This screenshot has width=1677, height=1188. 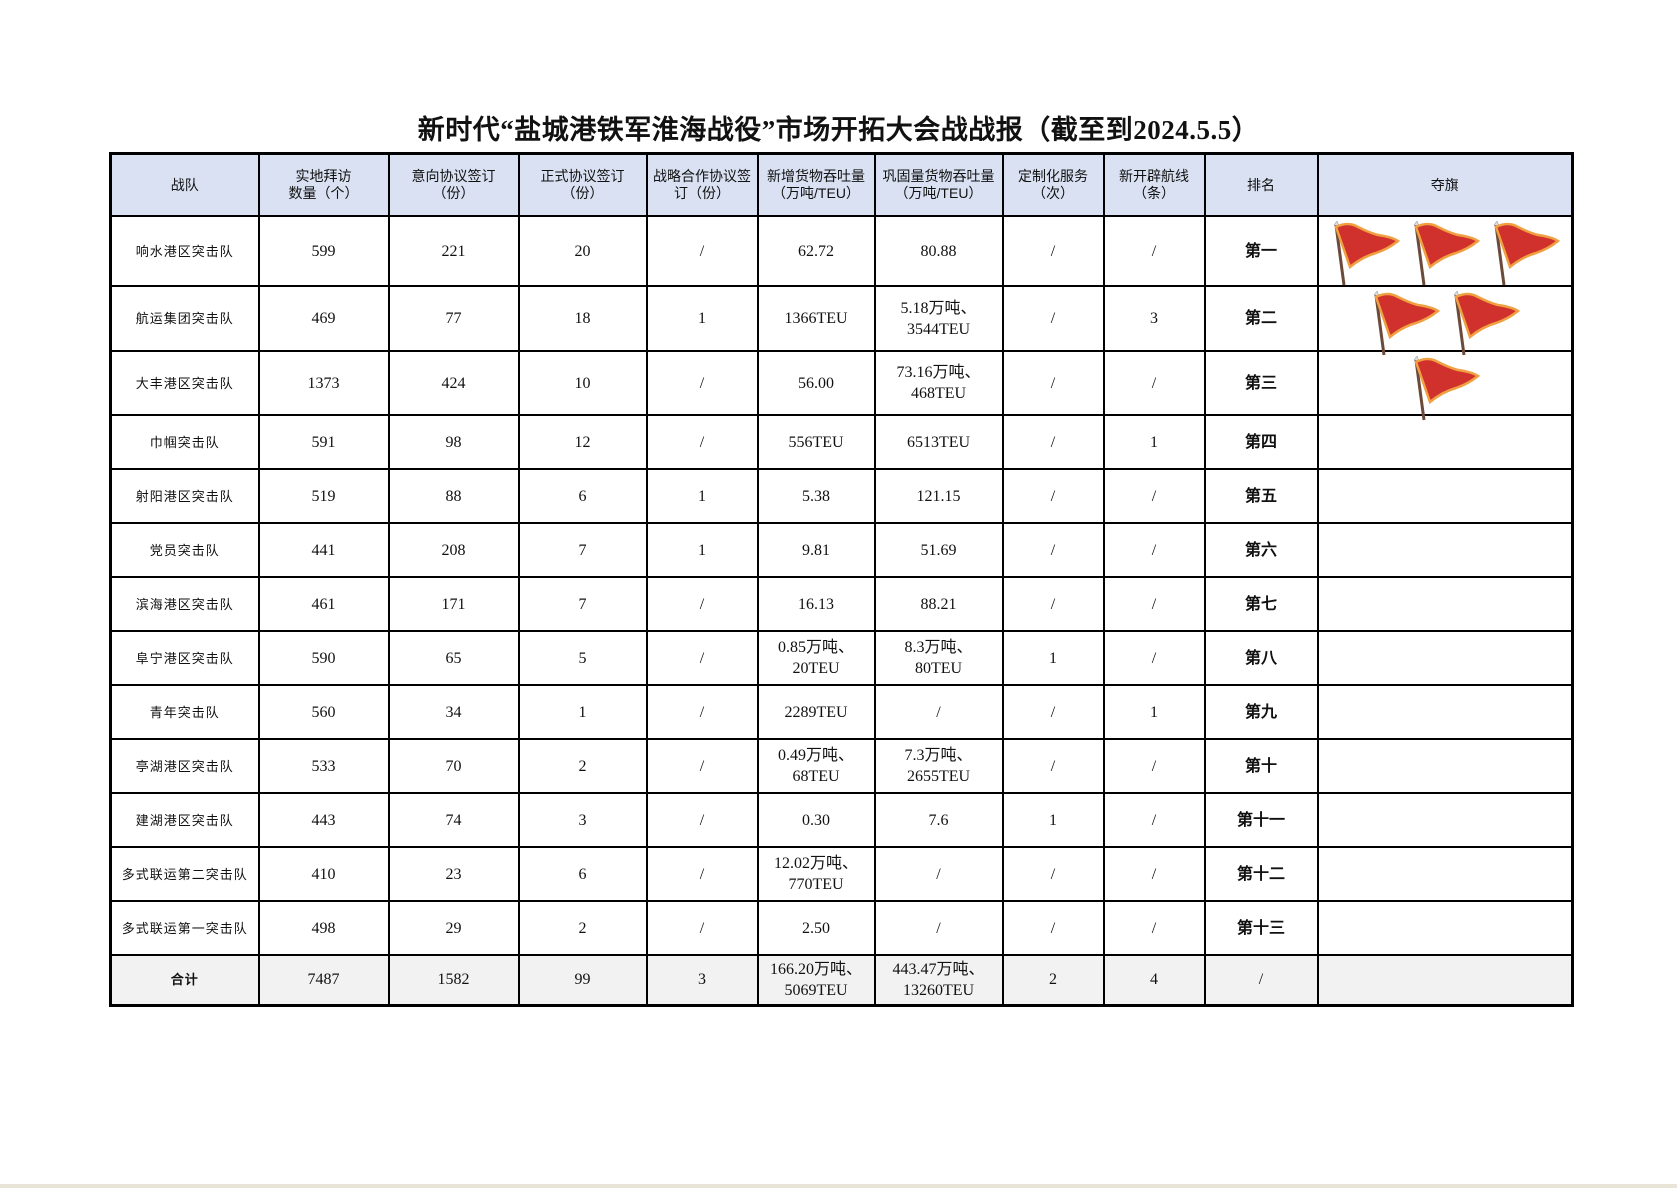 What do you see at coordinates (184, 712) in the screenshot?
I see `cell-team: 青年突击队` at bounding box center [184, 712].